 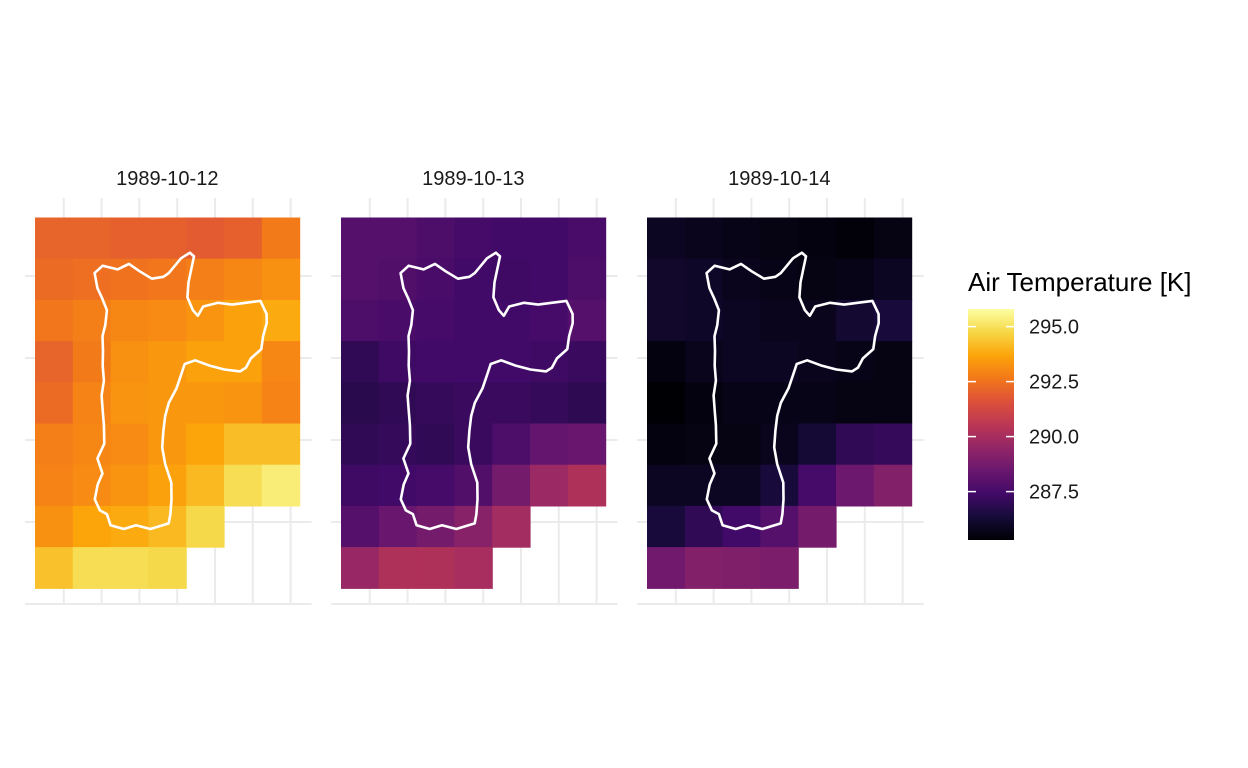 I want to click on legend-tick-label: 290.0, so click(x=1054, y=438).